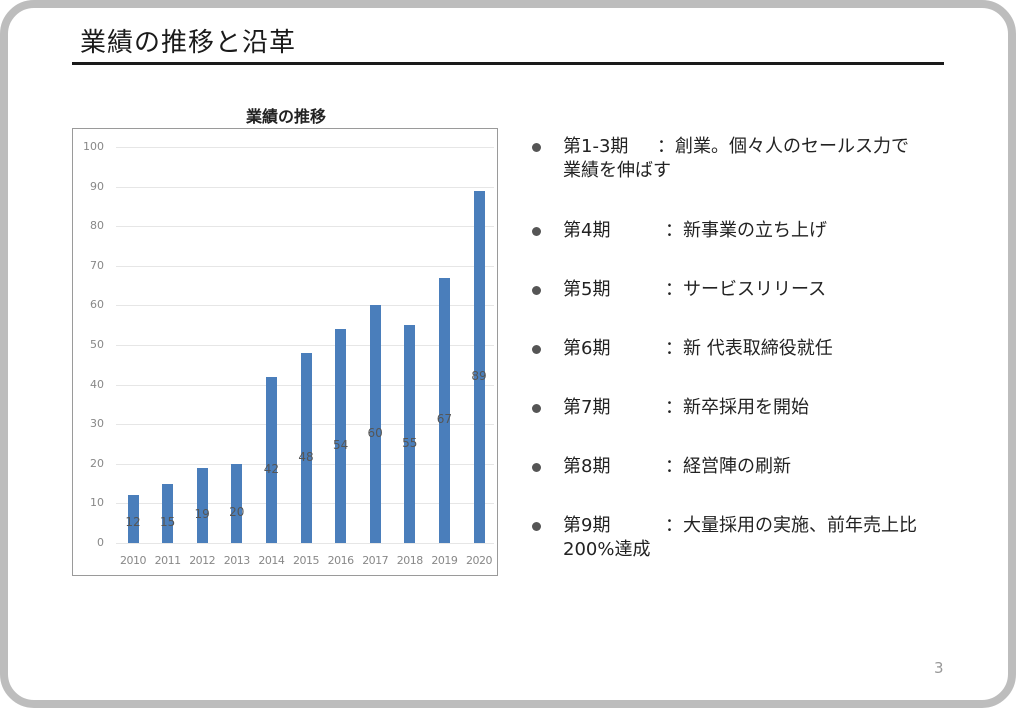 The width and height of the screenshot is (1016, 708). I want to click on bar-value-label: 19, so click(202, 514).